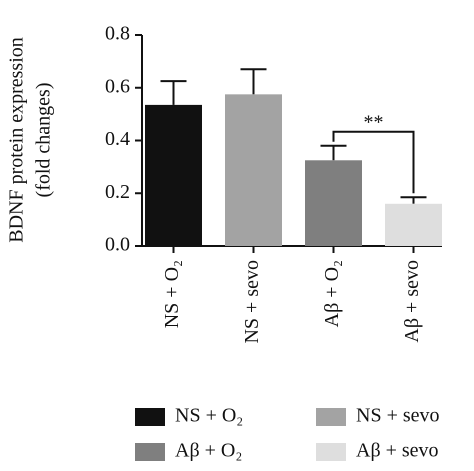 This screenshot has width=474, height=471. Describe the element at coordinates (117, 34) in the screenshot. I see `y-tick-label: 0.8` at that location.